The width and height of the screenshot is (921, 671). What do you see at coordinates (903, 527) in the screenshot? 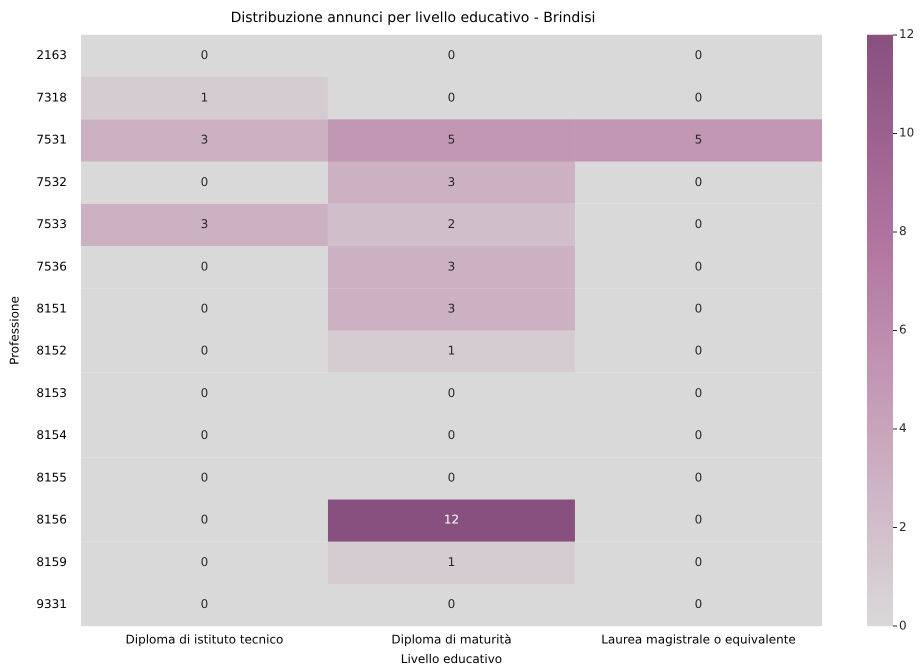
I see `color-bar-label: 2` at bounding box center [903, 527].